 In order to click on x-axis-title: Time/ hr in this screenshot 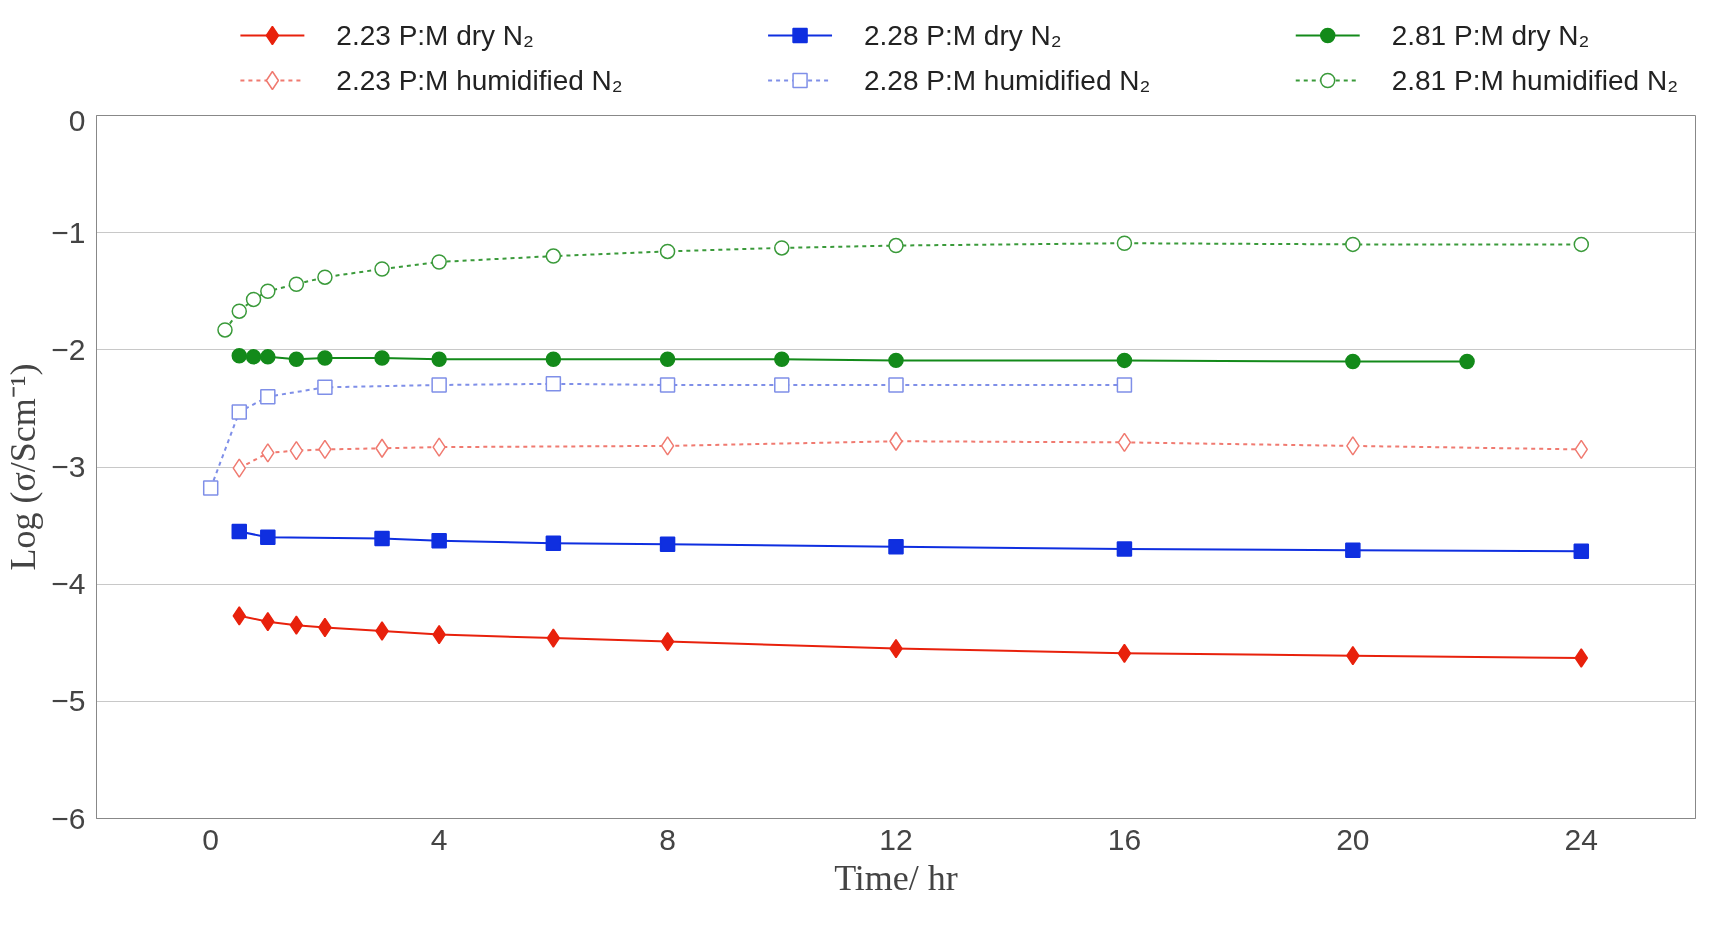, I will do `click(896, 877)`.